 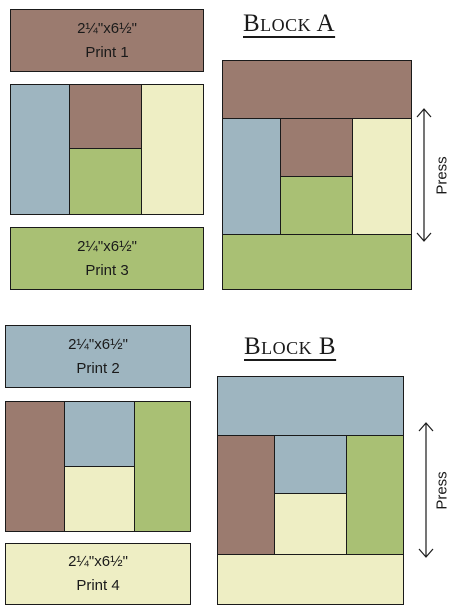 I want to click on bottom-strip-cream, so click(x=310, y=579).